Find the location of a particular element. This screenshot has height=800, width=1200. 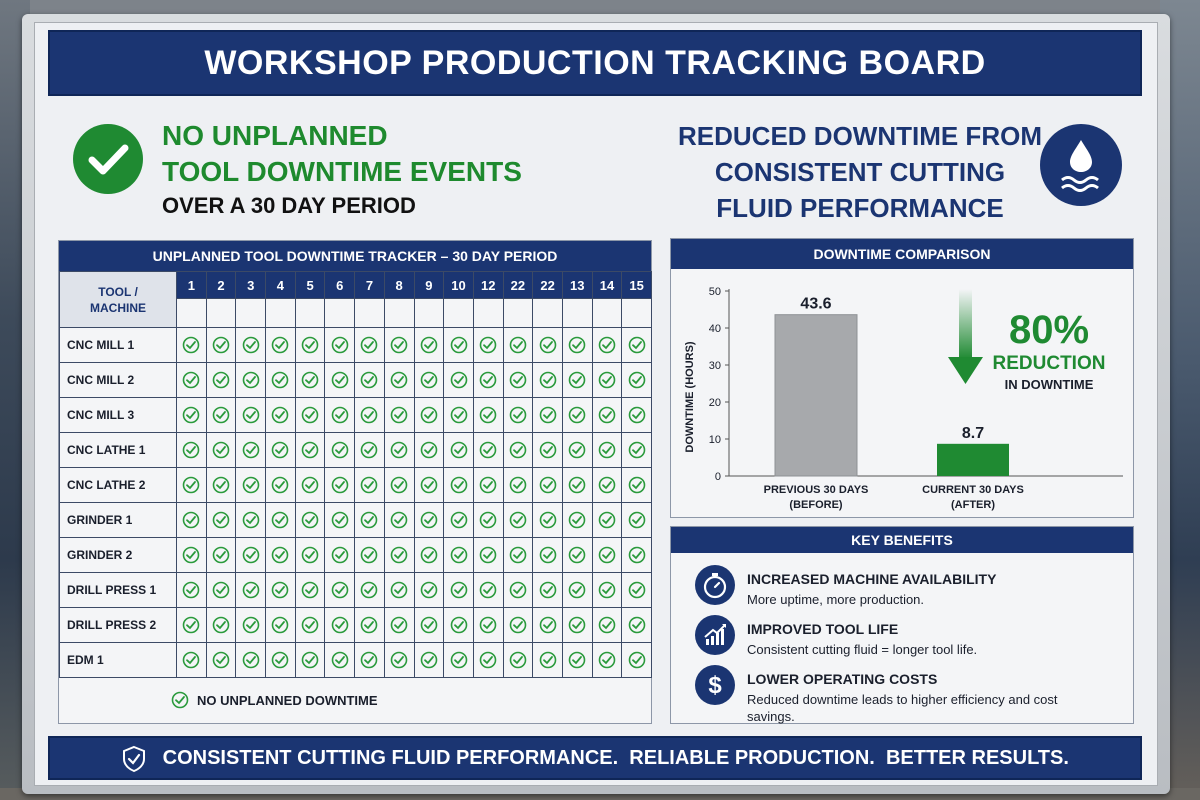

reduction-value: 80% is located at coordinates (1049, 330).